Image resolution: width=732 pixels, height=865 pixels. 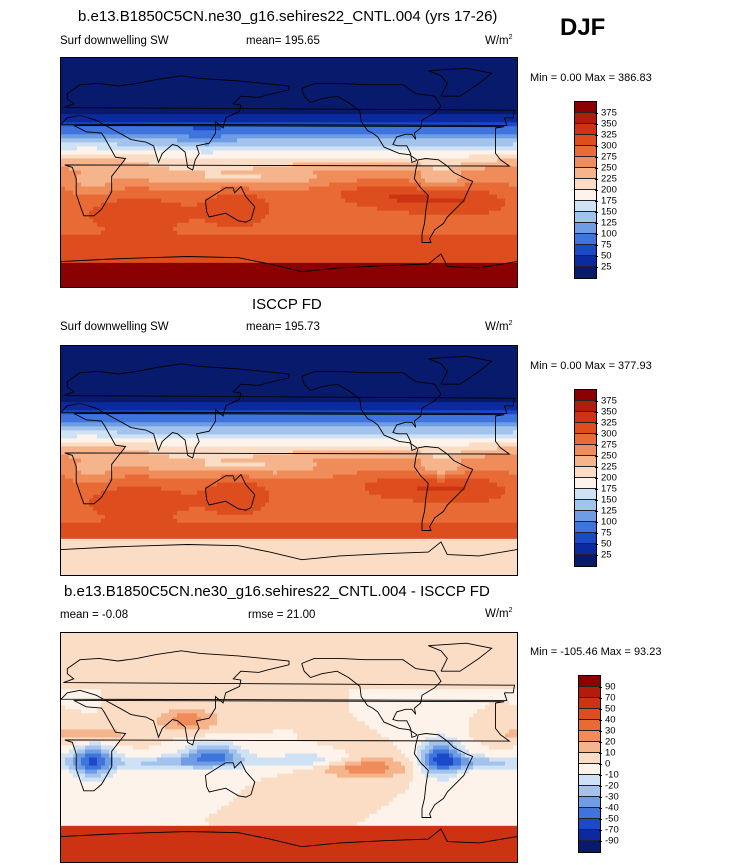 What do you see at coordinates (283, 41) in the screenshot?
I see `panel1-mean: mean= 195.65` at bounding box center [283, 41].